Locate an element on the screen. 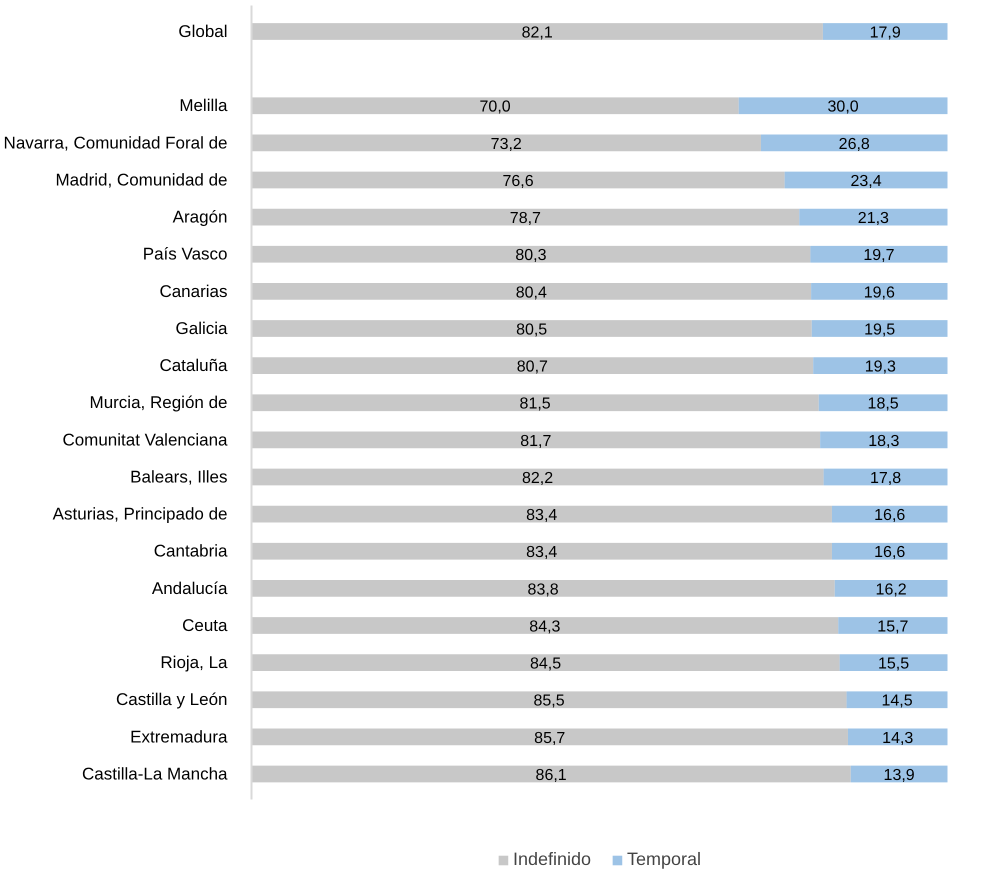 The width and height of the screenshot is (987, 889). data-label: 15,7 is located at coordinates (893, 627).